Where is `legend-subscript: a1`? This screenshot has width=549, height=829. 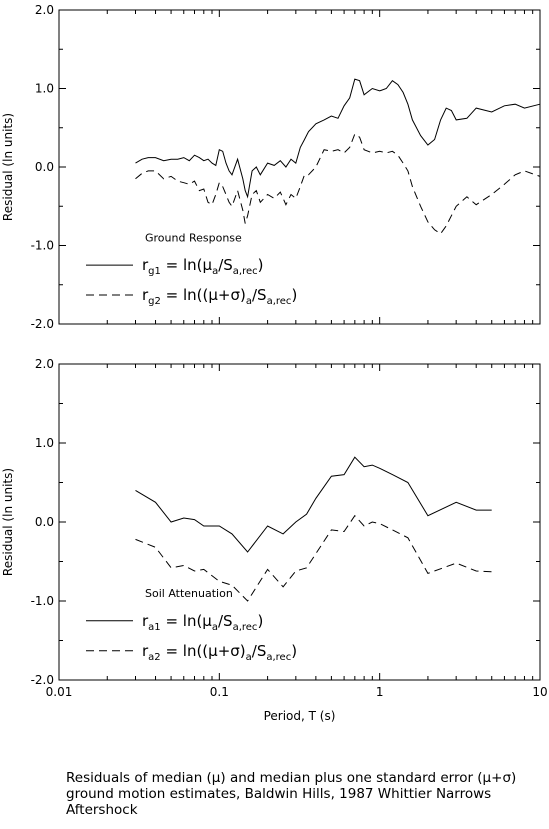
legend-subscript: a1 is located at coordinates (154, 627).